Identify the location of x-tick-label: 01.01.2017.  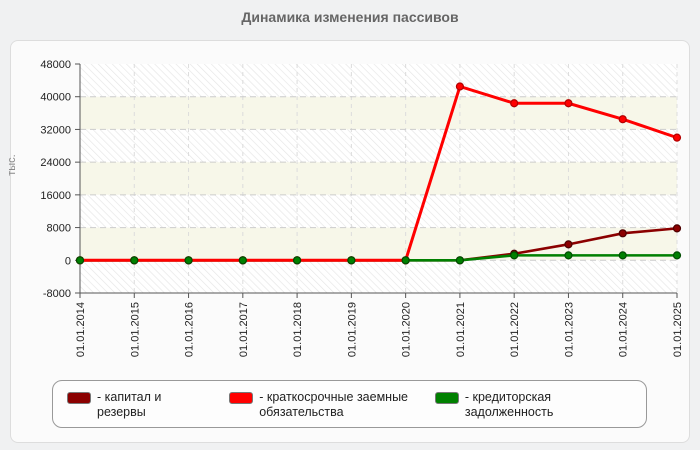
(244, 329).